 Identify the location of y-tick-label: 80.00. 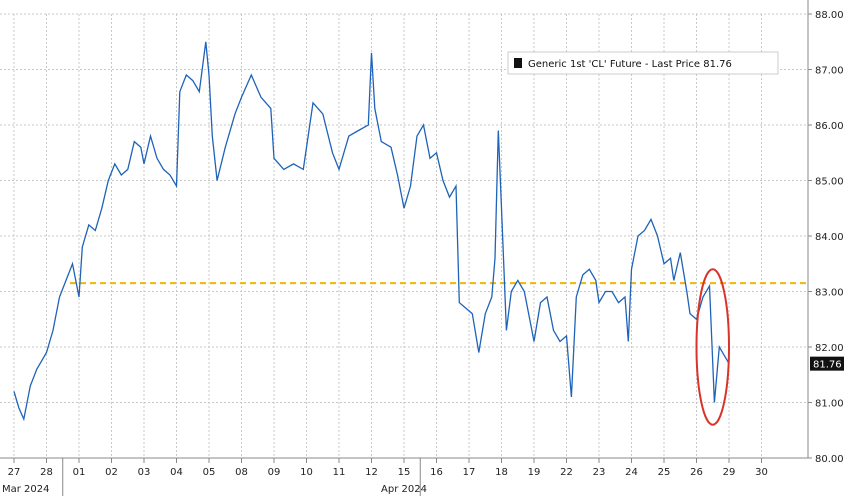
(829, 459).